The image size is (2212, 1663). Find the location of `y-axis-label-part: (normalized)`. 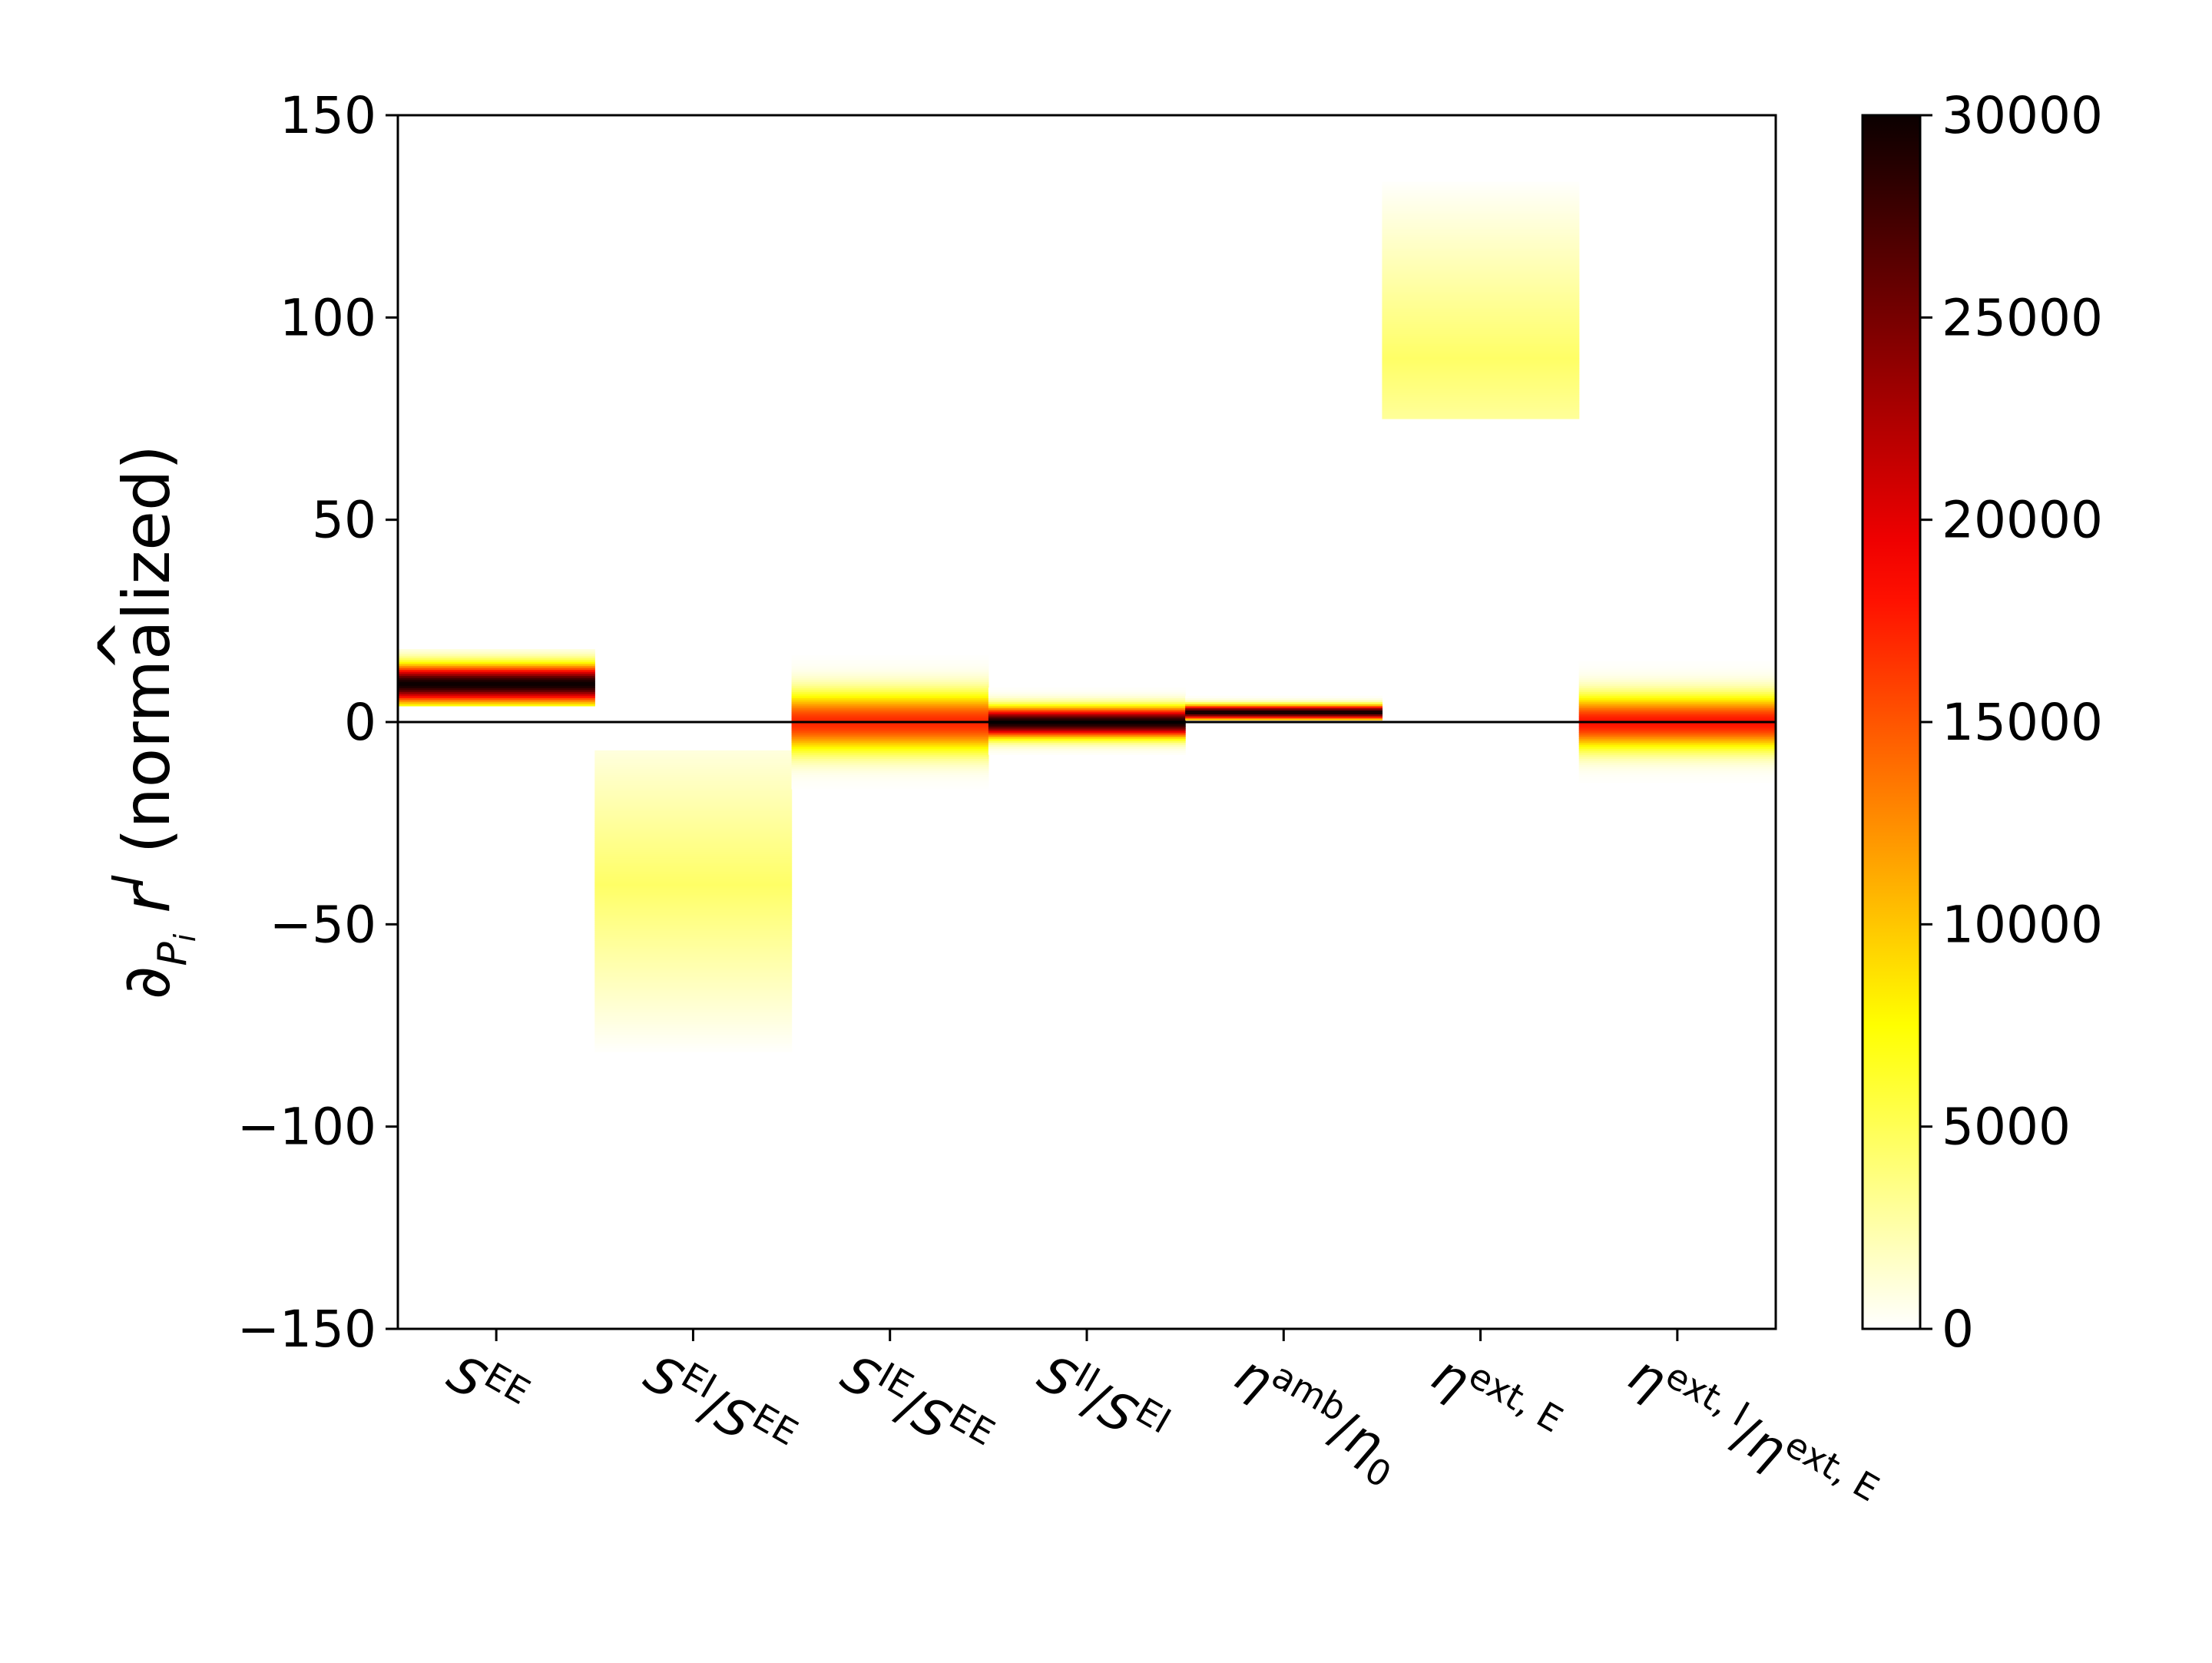

y-axis-label-part: (normalized) is located at coordinates (147, 659).